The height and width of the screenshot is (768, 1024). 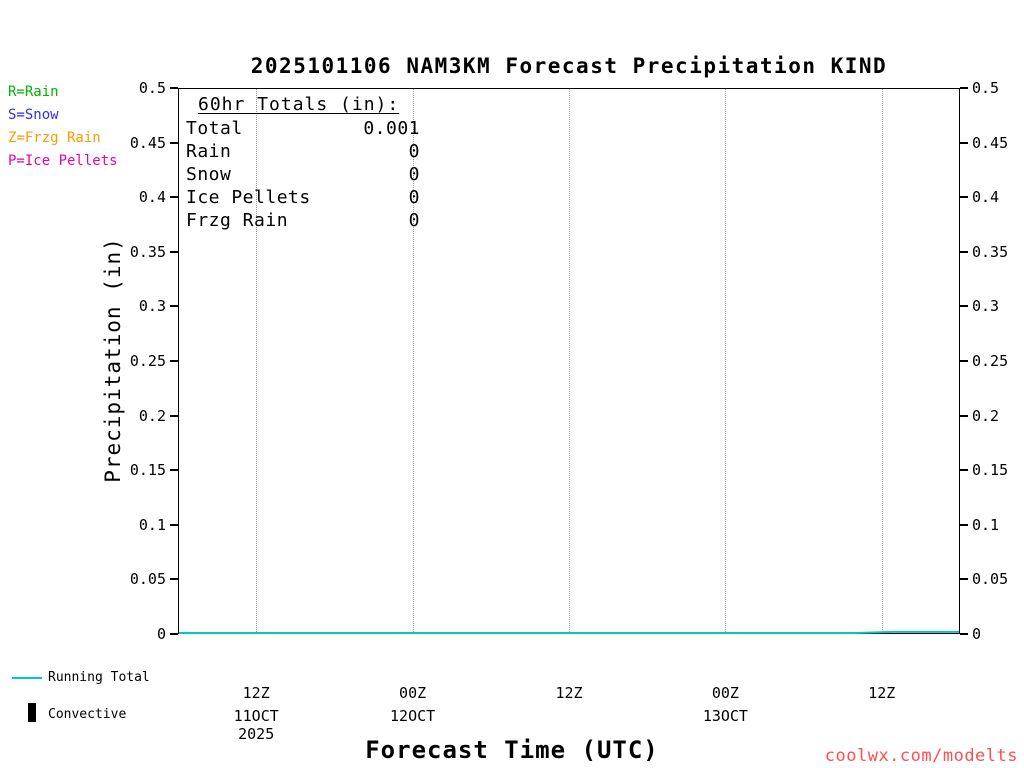 What do you see at coordinates (63, 127) in the screenshot?
I see `precip-type-legend: R=Rain S=Snow Z=Frzg Rain P=Ice Pellets` at bounding box center [63, 127].